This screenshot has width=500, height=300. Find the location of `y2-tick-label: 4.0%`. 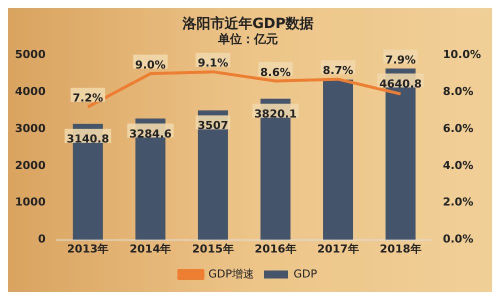

y2-tick-label: 4.0% is located at coordinates (458, 165).